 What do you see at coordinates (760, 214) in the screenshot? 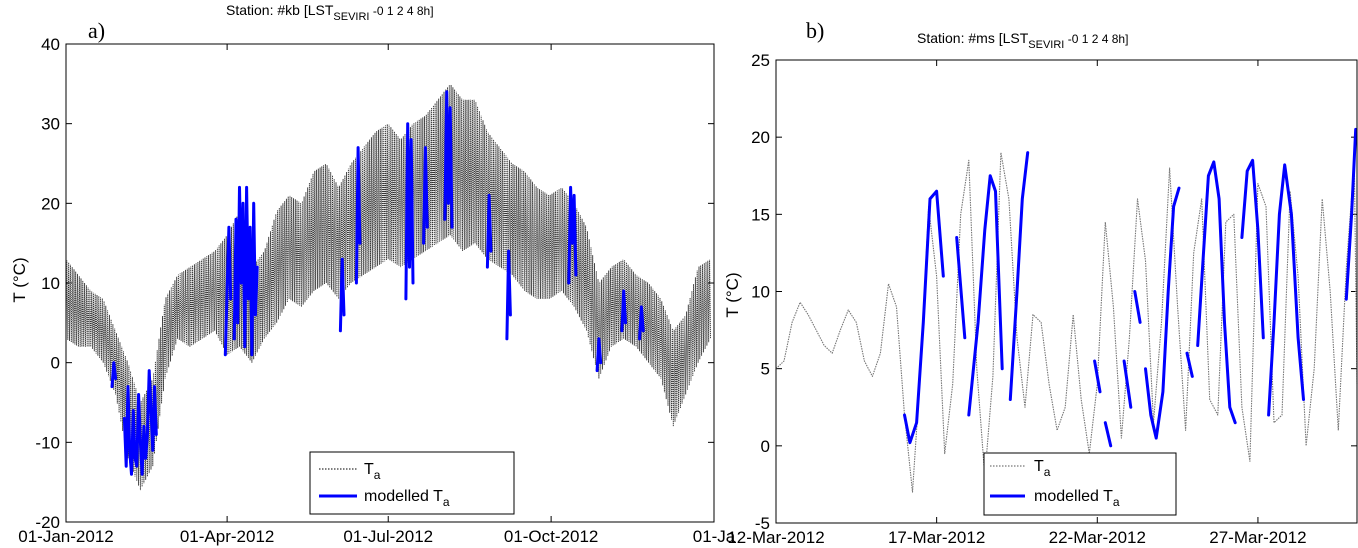
I see `panel-b-y-tick-label: 15` at bounding box center [760, 214].